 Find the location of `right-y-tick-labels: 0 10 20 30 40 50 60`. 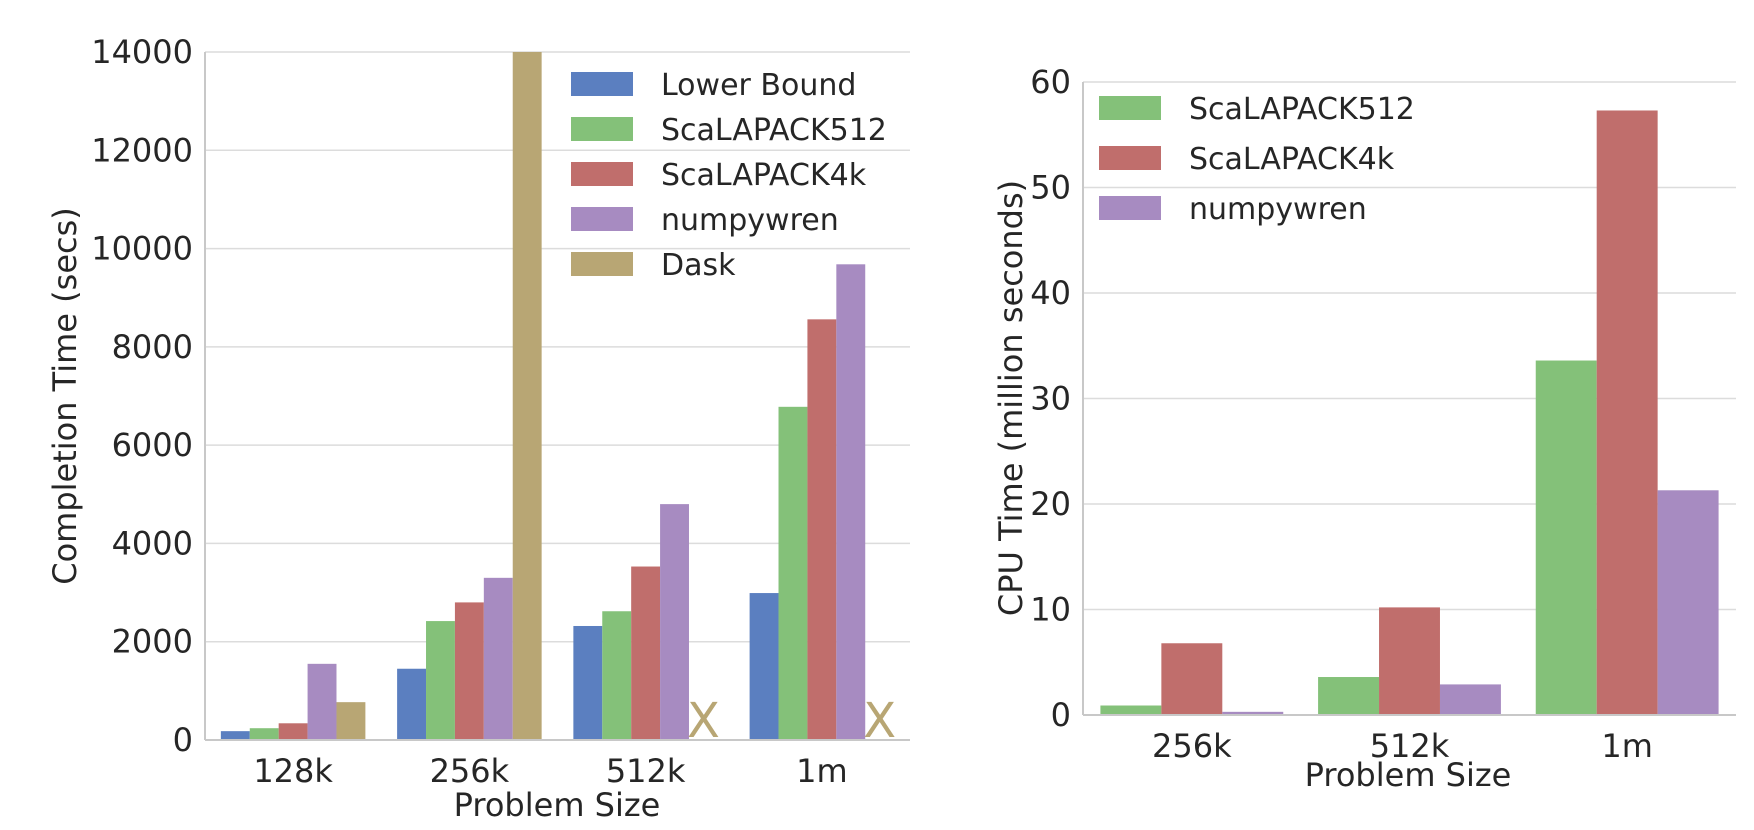

right-y-tick-labels: 0 10 20 30 40 50 60 is located at coordinates (1050, 398).